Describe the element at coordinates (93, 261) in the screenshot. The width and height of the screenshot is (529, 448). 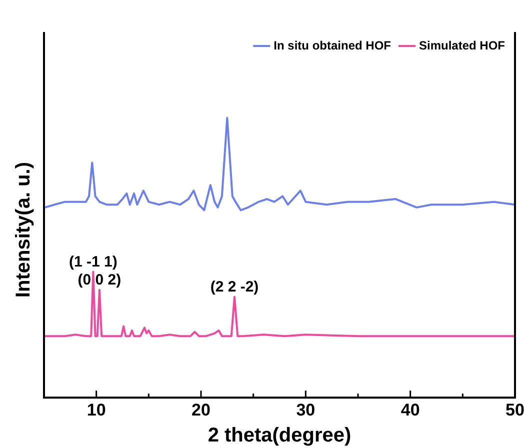
I see `annotation: (1 -1 1)` at that location.